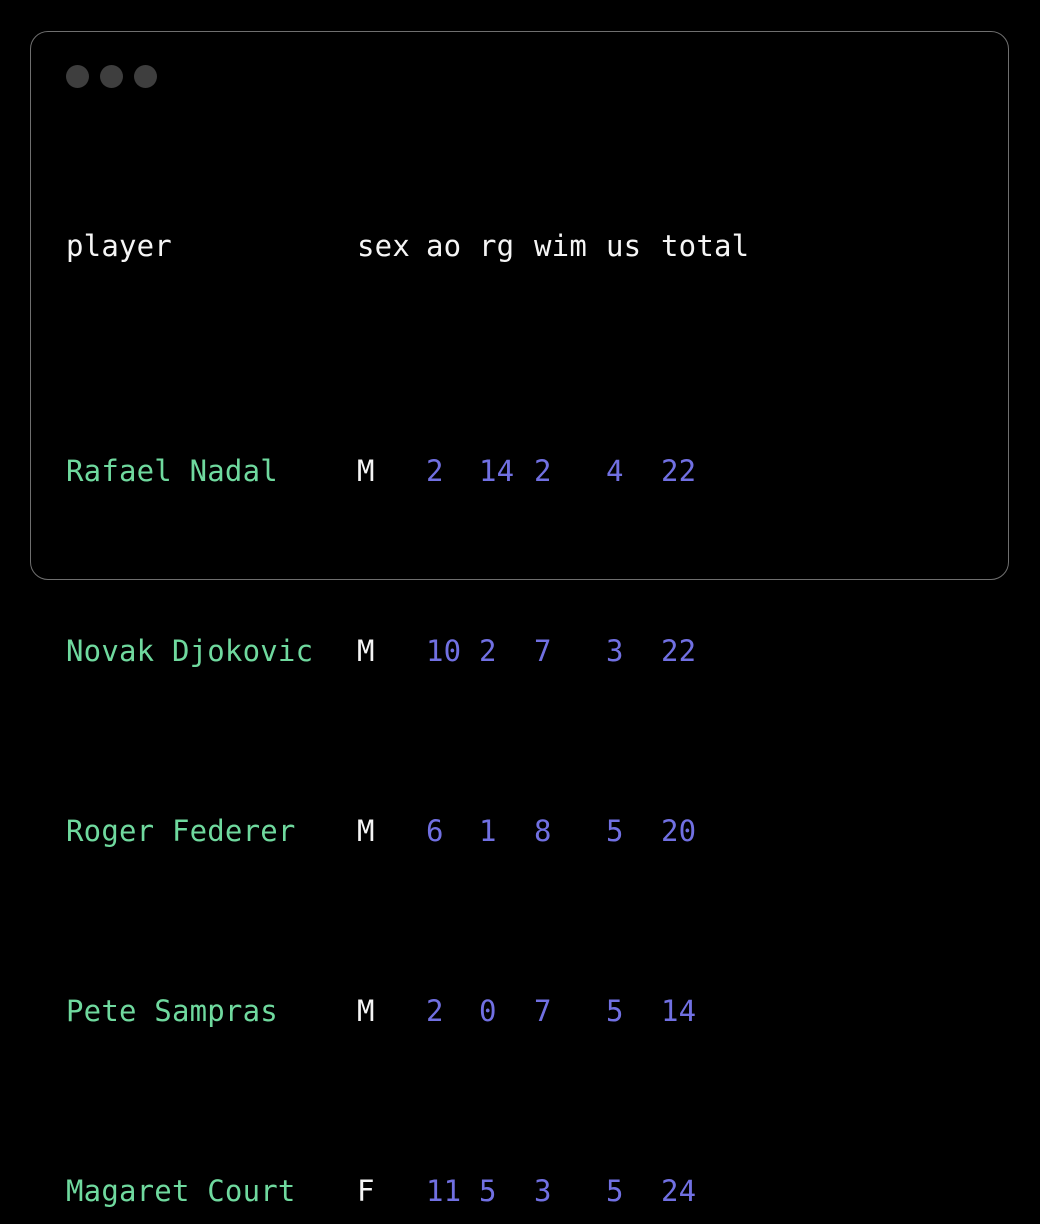  What do you see at coordinates (679, 831) in the screenshot?
I see `total-titles-cell: 20` at bounding box center [679, 831].